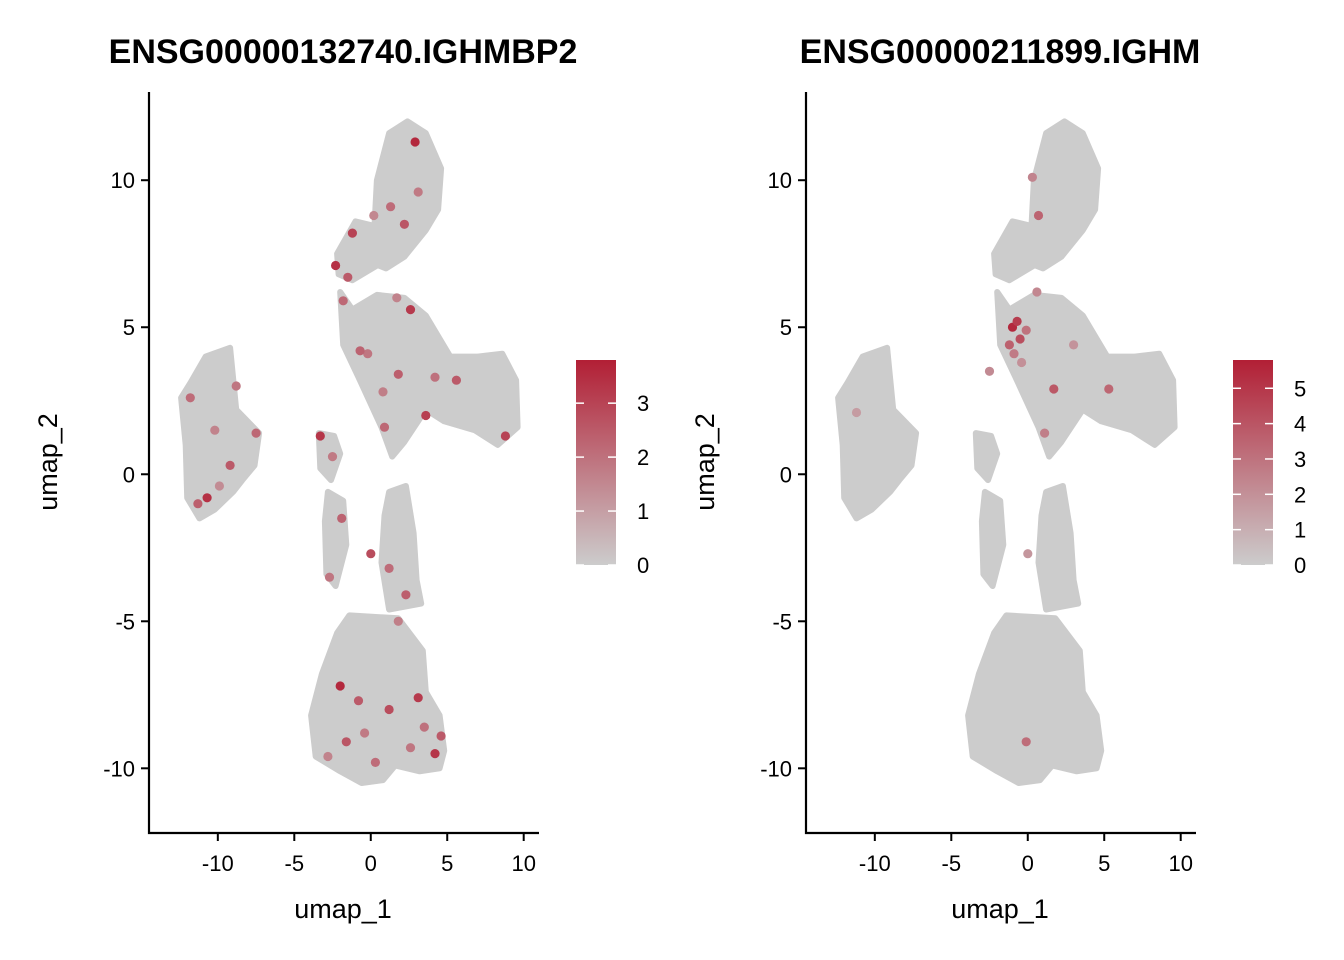 This screenshot has height=960, width=1344. What do you see at coordinates (1000, 52) in the screenshot?
I see `panel-title: ENSG00000211899.IGHM` at bounding box center [1000, 52].